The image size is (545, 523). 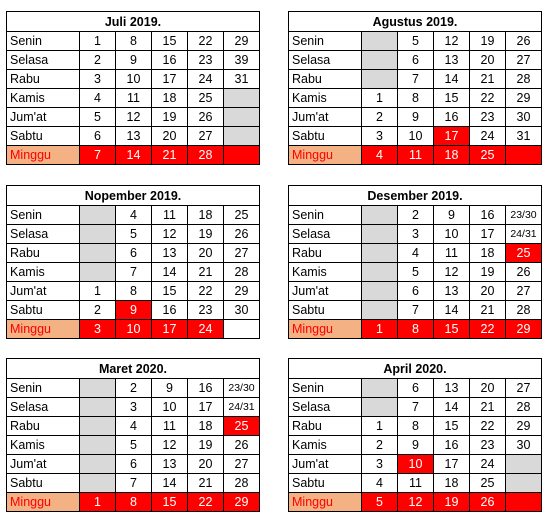 I want to click on holiday-date-cell: 7, so click(x=97, y=155).